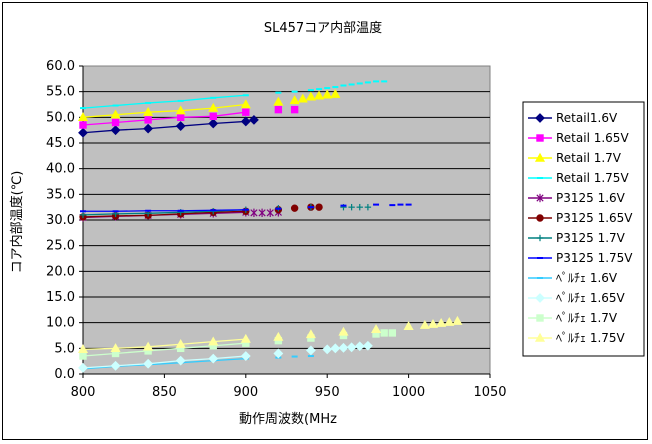  Describe the element at coordinates (60, 117) in the screenshot. I see `y-tick-label: 50.0` at that location.